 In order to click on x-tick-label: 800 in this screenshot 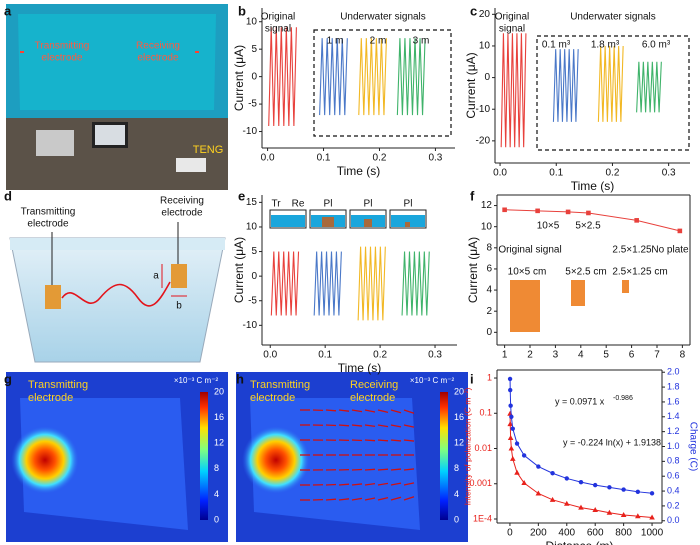, I will do `click(623, 533)`.